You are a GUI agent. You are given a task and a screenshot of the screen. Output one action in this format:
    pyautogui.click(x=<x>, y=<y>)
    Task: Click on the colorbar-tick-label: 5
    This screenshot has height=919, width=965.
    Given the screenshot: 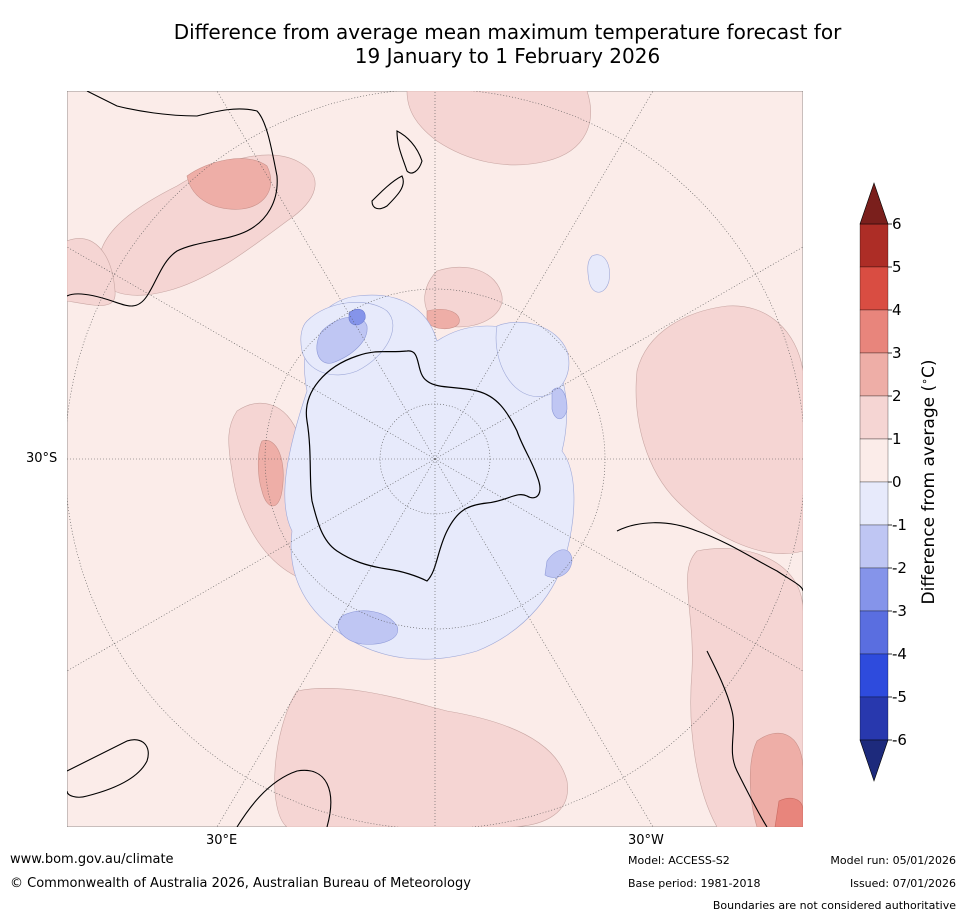 What is the action you would take?
    pyautogui.click(x=897, y=267)
    